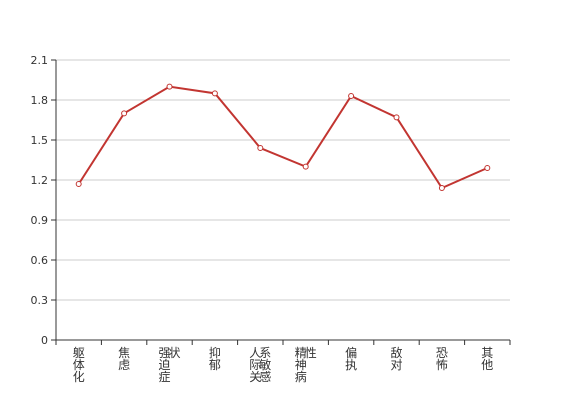 The height and width of the screenshot is (400, 567). I want to click on x-tick-label: 强迫症状, so click(169, 365).